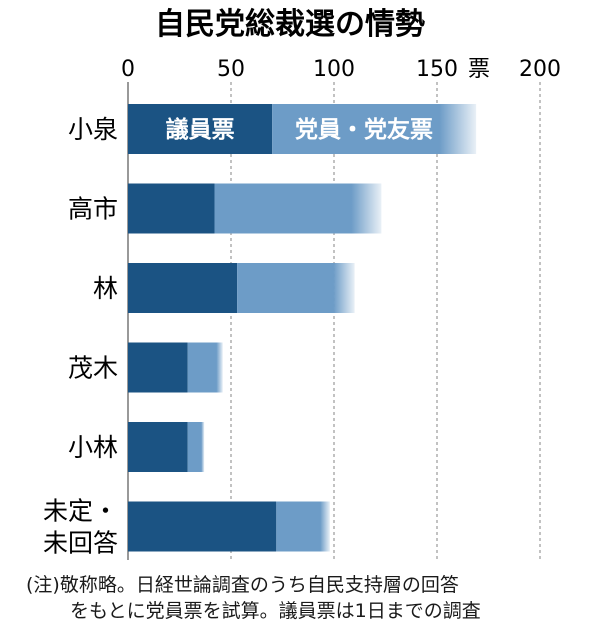  I want to click on bar-giin-茂木, so click(158, 367).